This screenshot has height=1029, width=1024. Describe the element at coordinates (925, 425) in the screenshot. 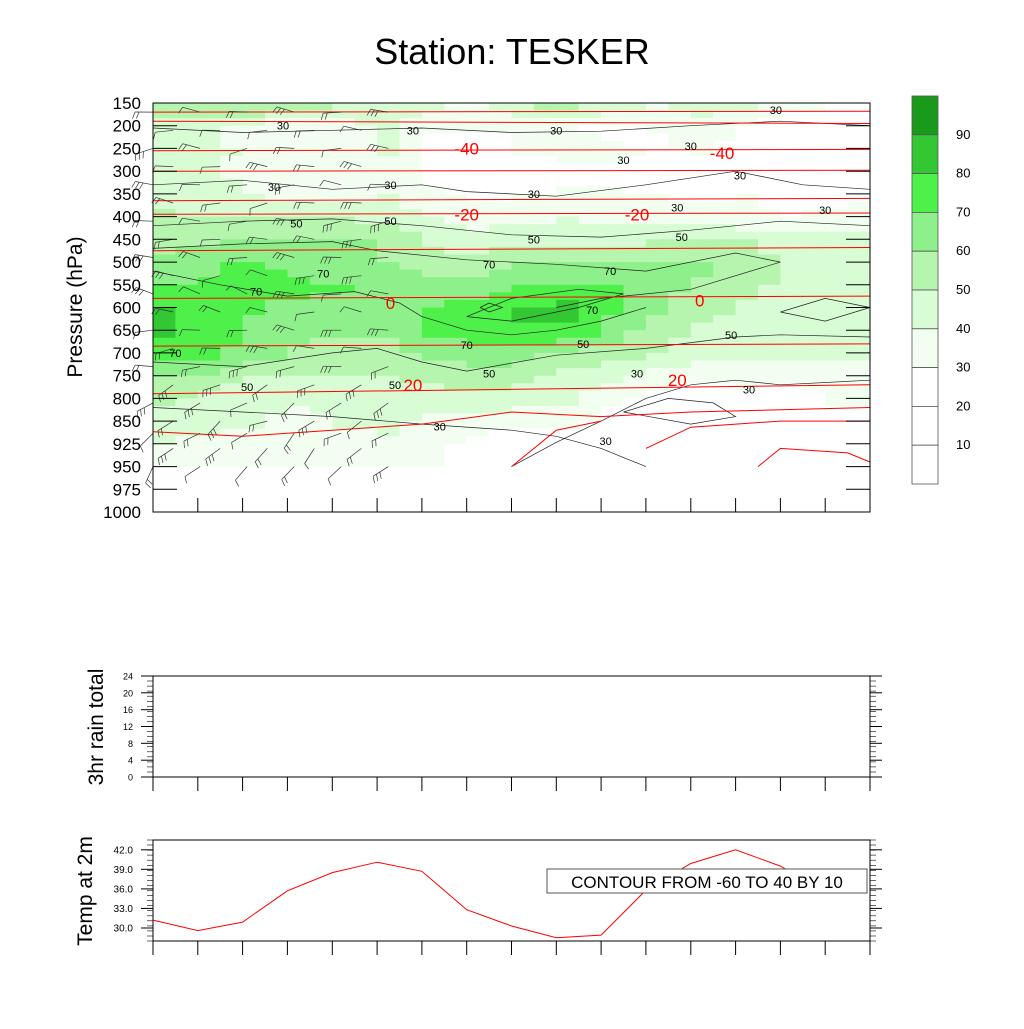

I see `colorbar-box` at that location.